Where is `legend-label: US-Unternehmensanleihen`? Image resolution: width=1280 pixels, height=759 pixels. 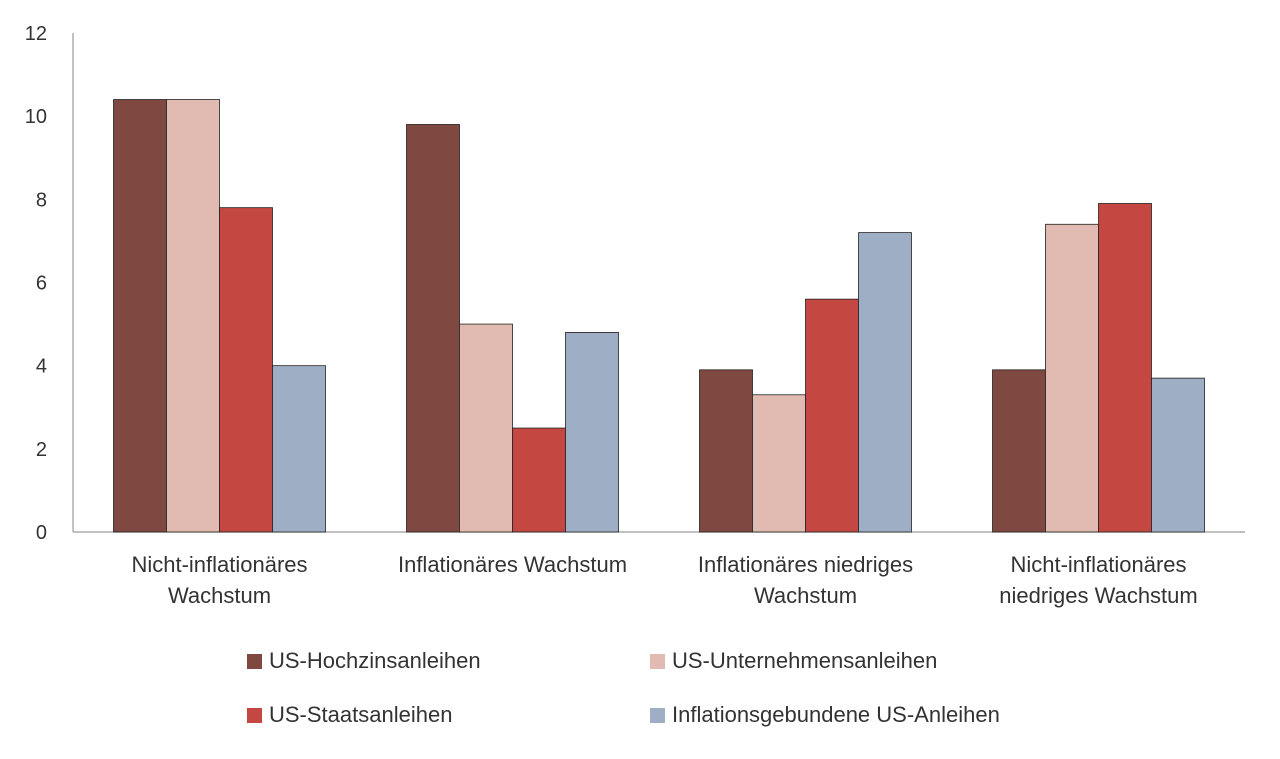
legend-label: US-Unternehmensanleihen is located at coordinates (805, 660).